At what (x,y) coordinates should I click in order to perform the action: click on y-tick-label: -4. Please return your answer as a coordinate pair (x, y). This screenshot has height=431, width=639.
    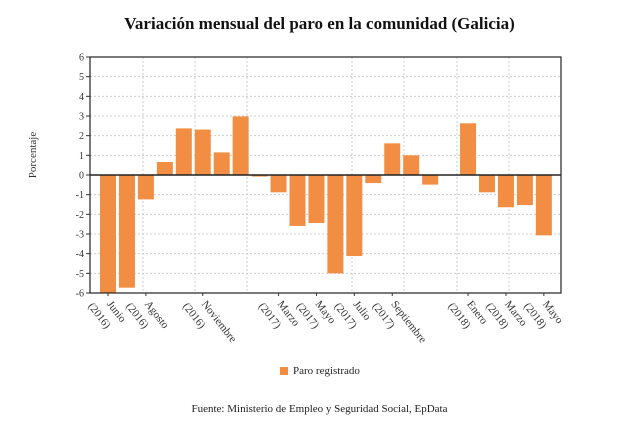
    Looking at the image, I should click on (80, 254).